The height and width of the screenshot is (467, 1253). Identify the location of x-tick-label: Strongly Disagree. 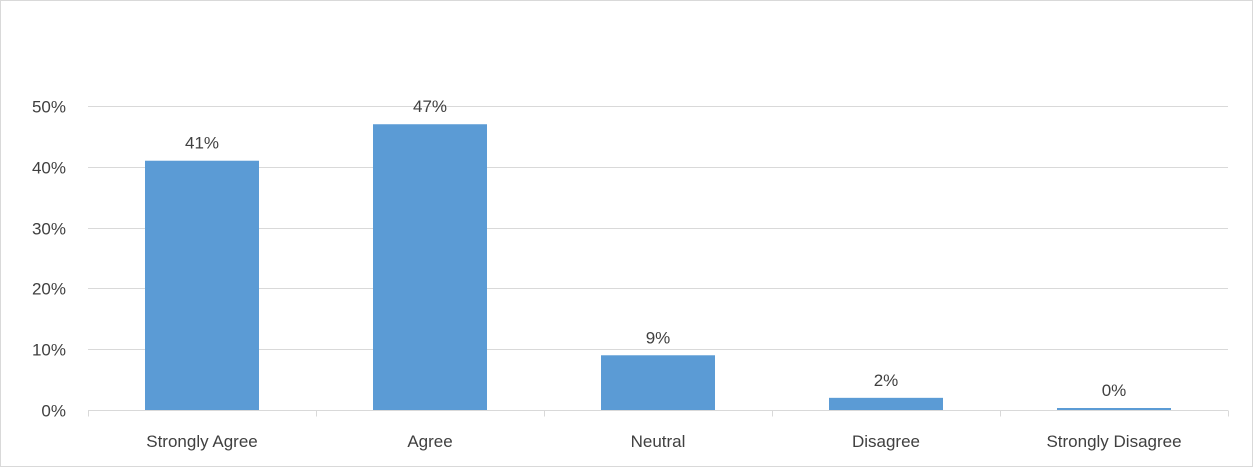
(1113, 441).